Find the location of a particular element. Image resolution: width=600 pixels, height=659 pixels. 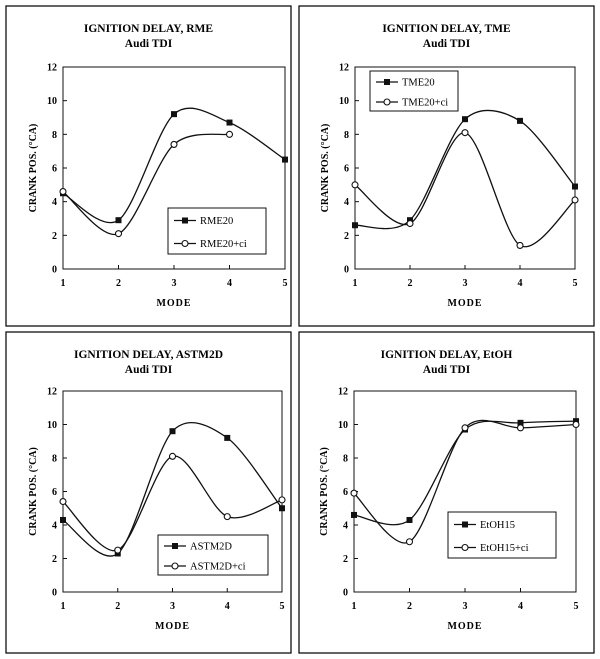

plot-area is located at coordinates (465, 491).